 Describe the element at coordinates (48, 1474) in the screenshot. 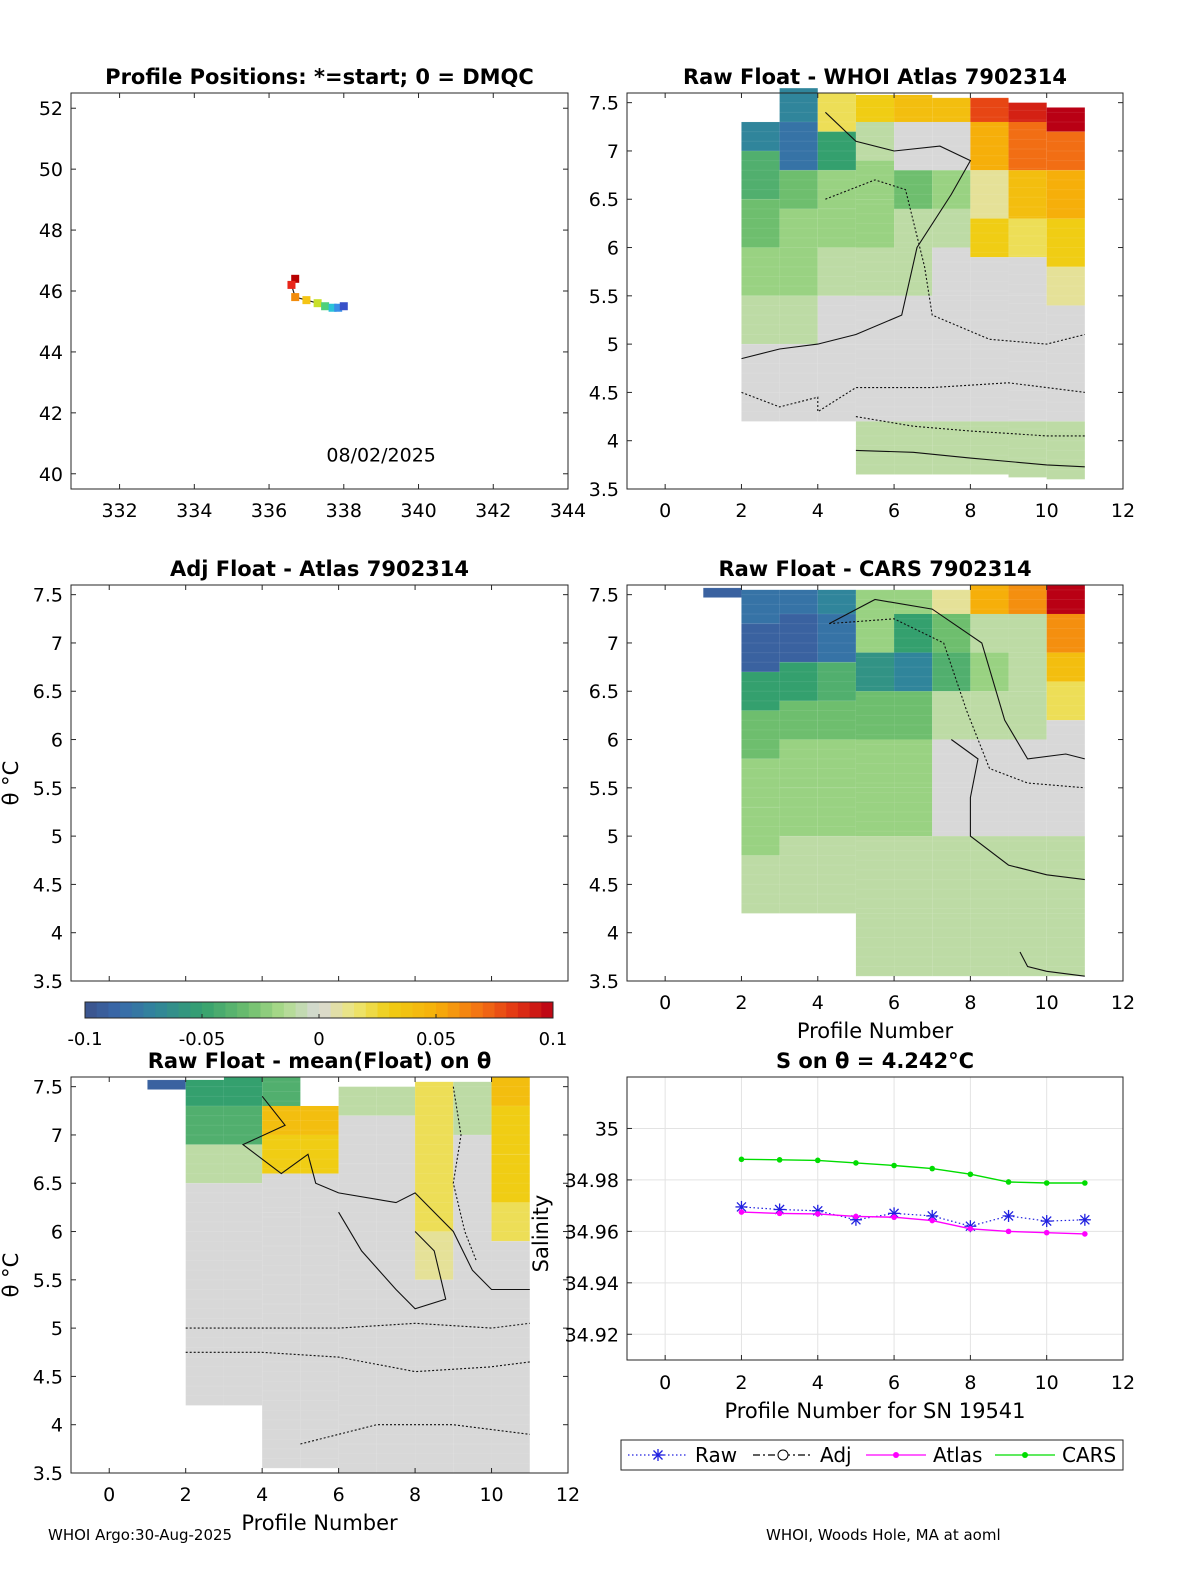

I see `mean-ytick-label: 3.5` at that location.